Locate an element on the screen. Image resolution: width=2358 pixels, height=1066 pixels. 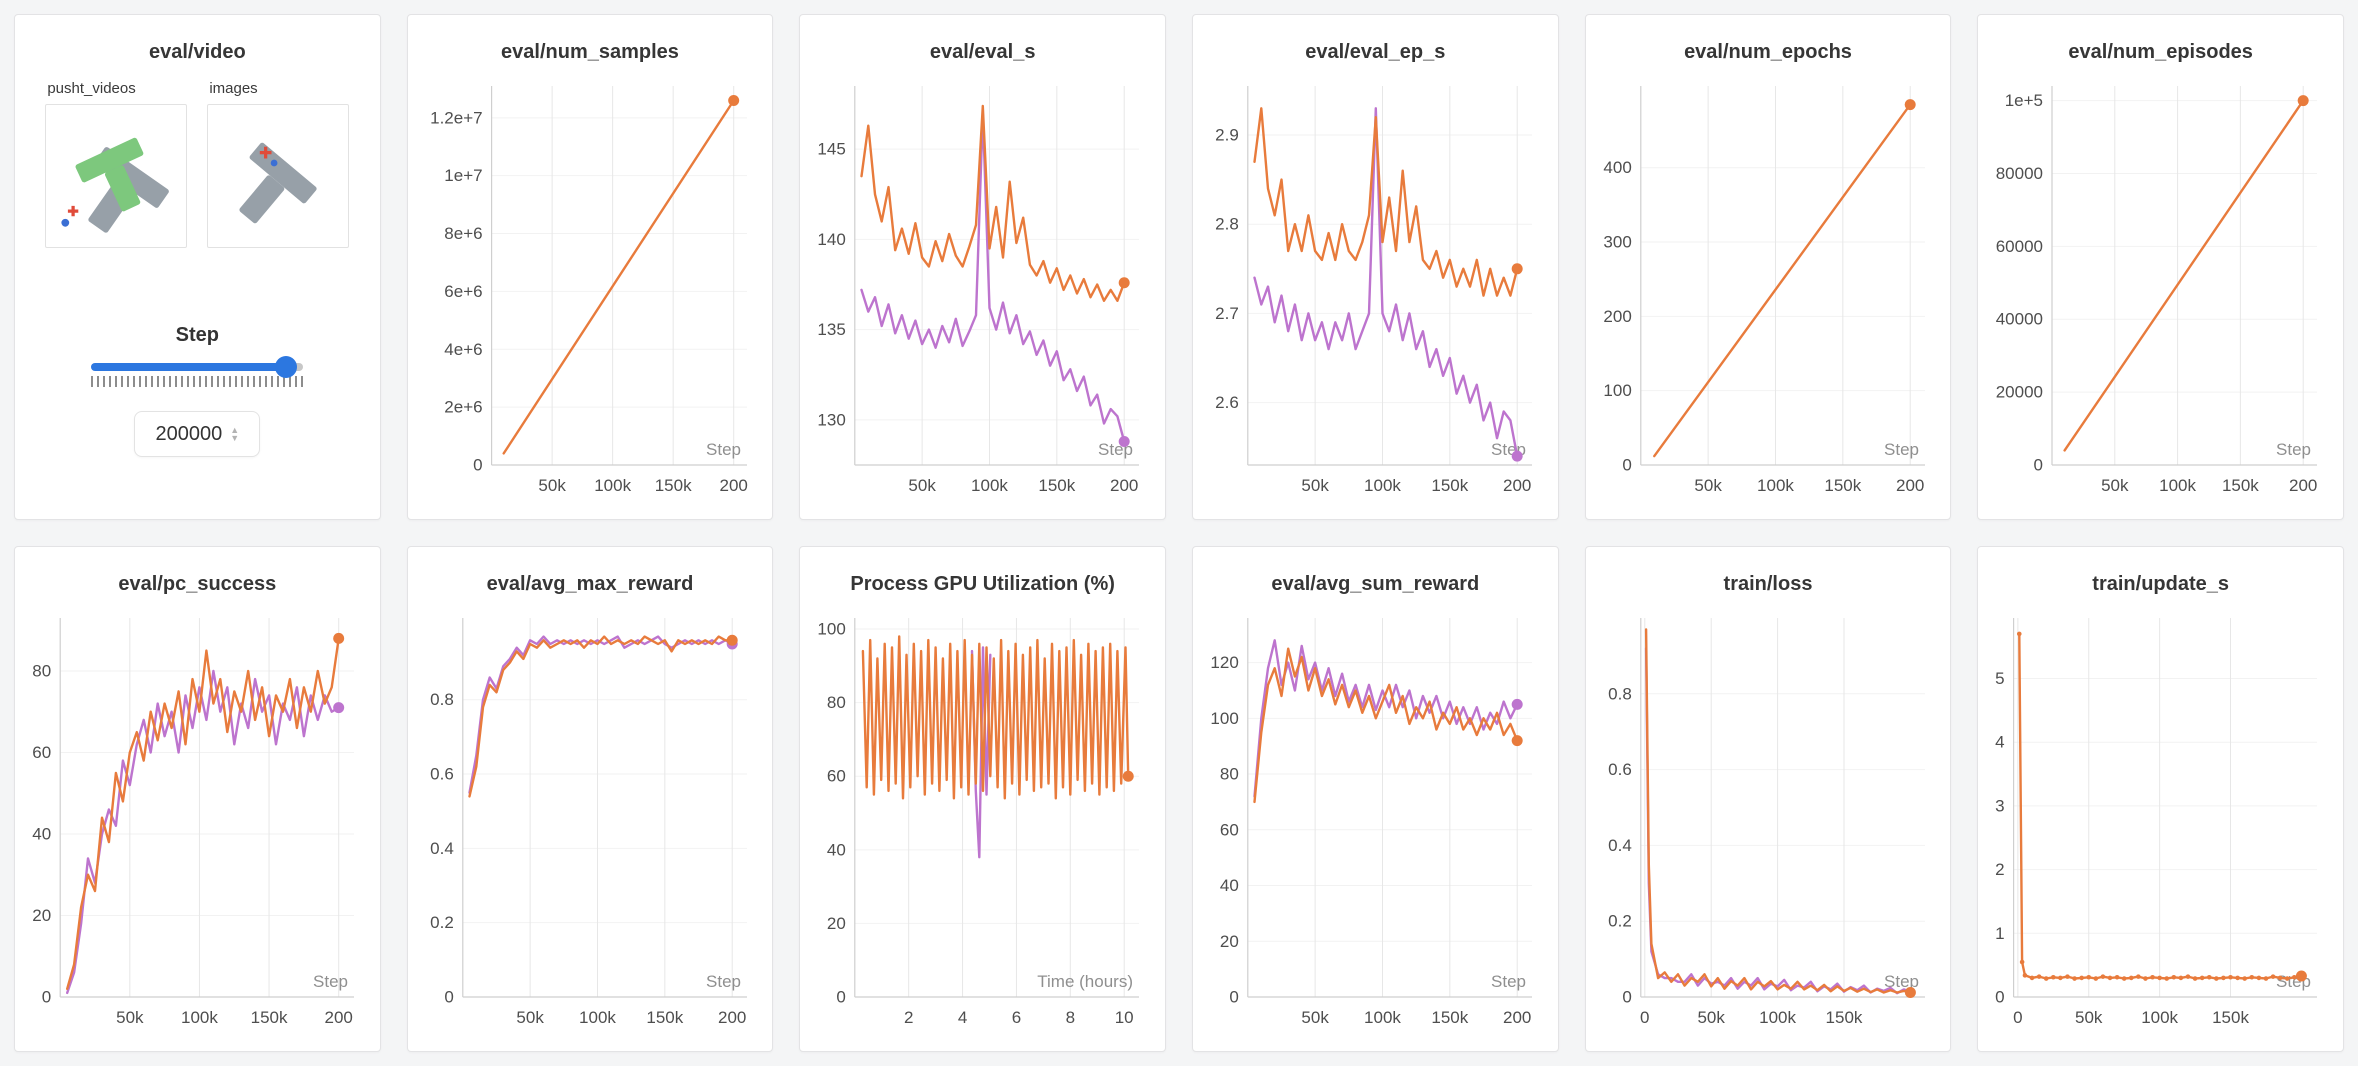
svg-text: 6e+6 is located at coordinates (463, 291).